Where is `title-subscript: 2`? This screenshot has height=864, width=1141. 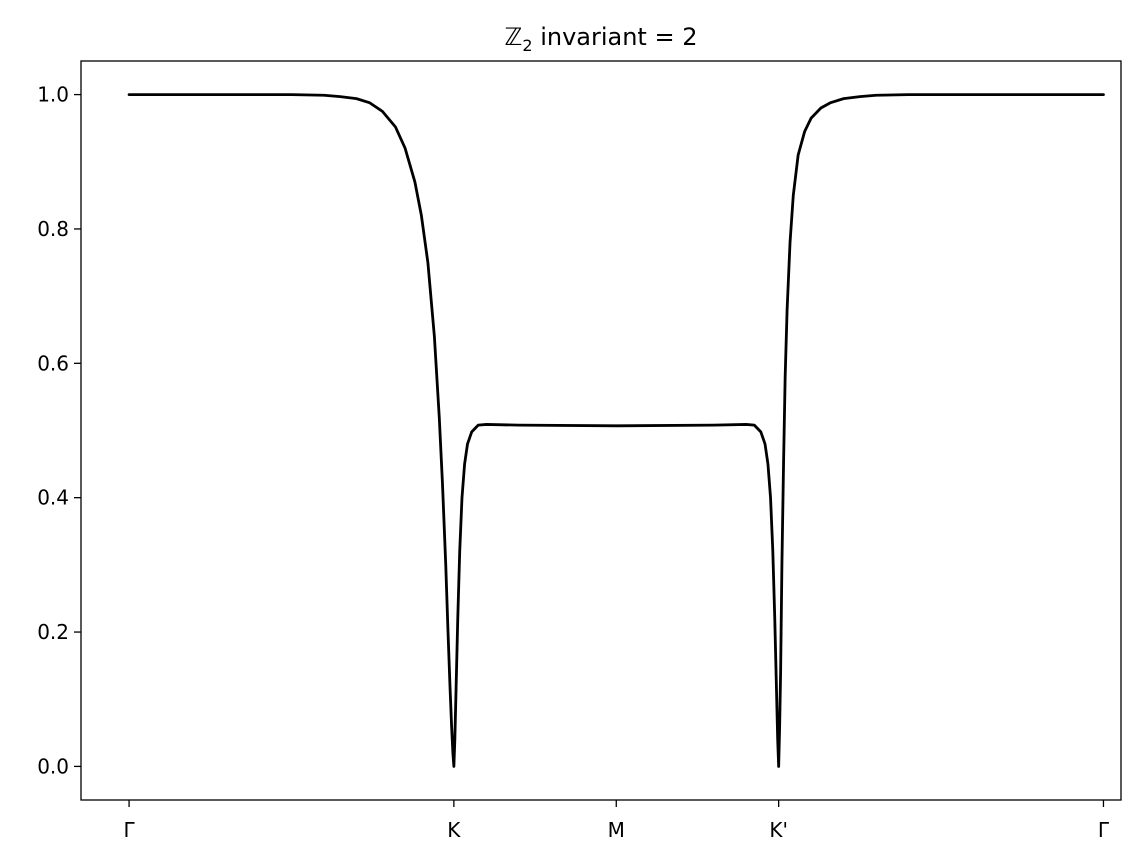 title-subscript: 2 is located at coordinates (527, 45).